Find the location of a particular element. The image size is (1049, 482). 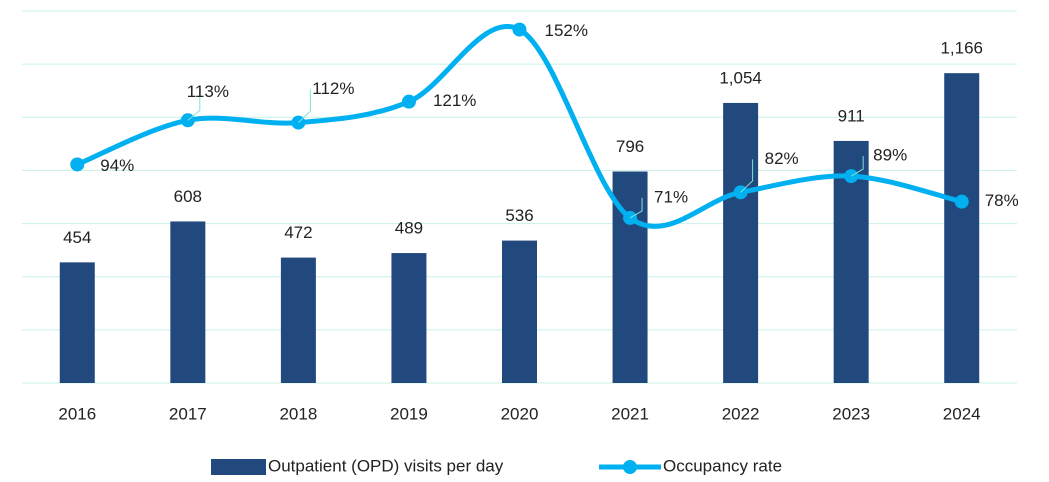

line-label: 78% is located at coordinates (1002, 200).